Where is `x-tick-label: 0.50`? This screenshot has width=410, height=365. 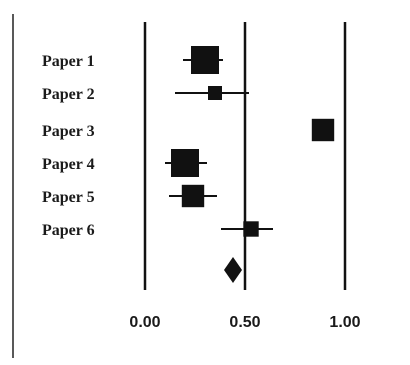
x-tick-label: 0.50 is located at coordinates (244, 322).